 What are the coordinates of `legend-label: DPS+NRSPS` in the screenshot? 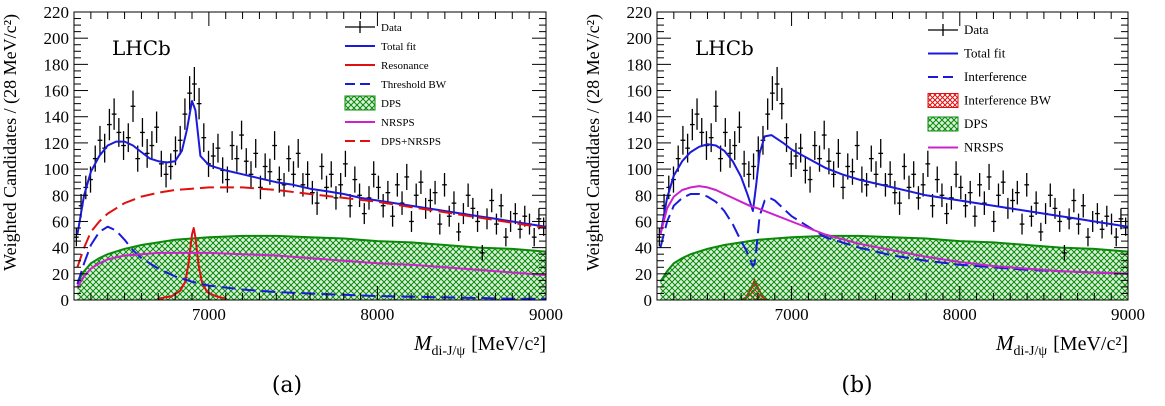 It's located at (411, 142).